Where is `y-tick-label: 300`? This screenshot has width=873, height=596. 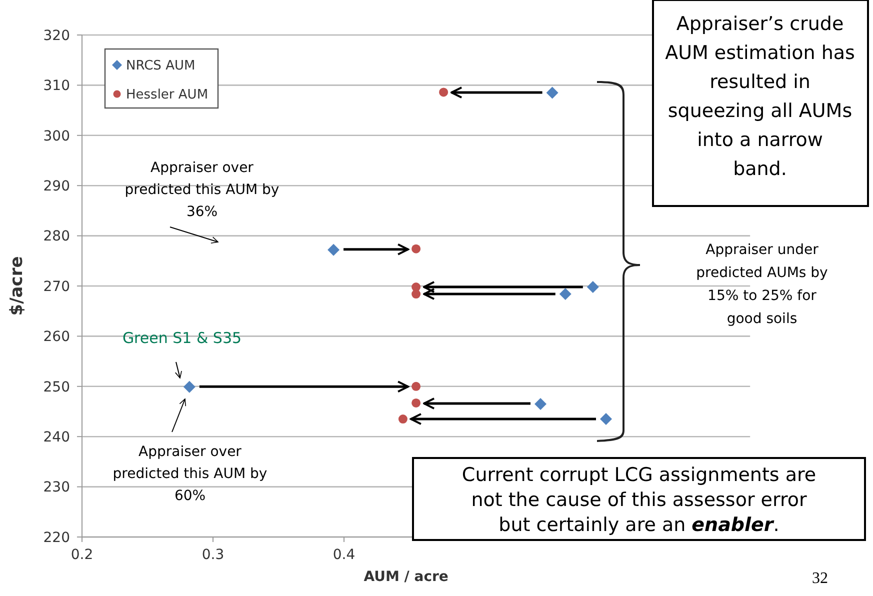 y-tick-label: 300 is located at coordinates (56, 136).